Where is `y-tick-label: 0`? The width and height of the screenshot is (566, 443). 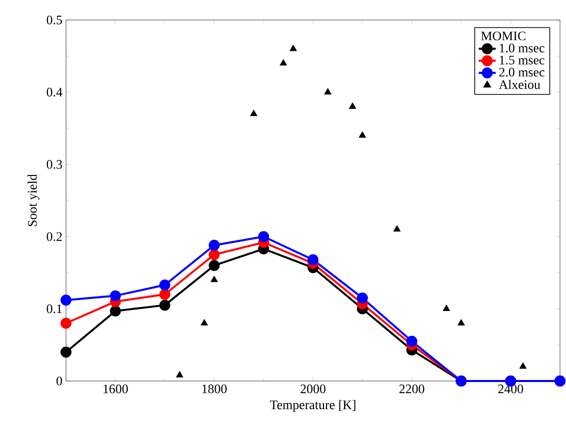
y-tick-label: 0 is located at coordinates (59, 381).